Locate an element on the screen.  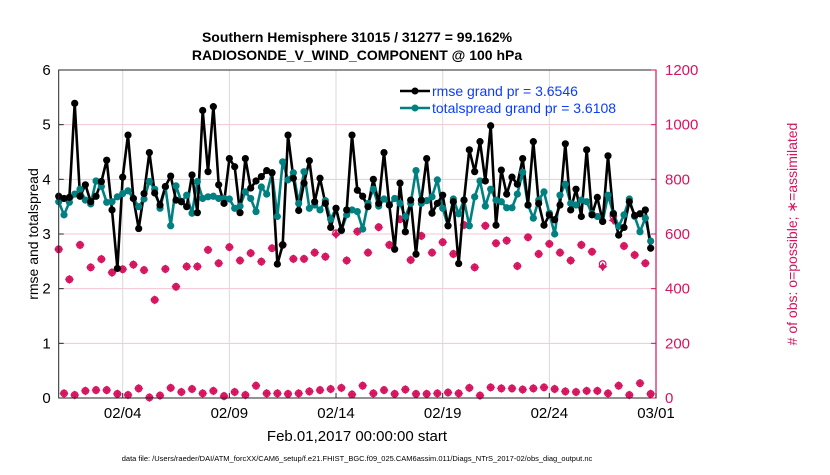
y-tick-label: 0 is located at coordinates (46, 398).